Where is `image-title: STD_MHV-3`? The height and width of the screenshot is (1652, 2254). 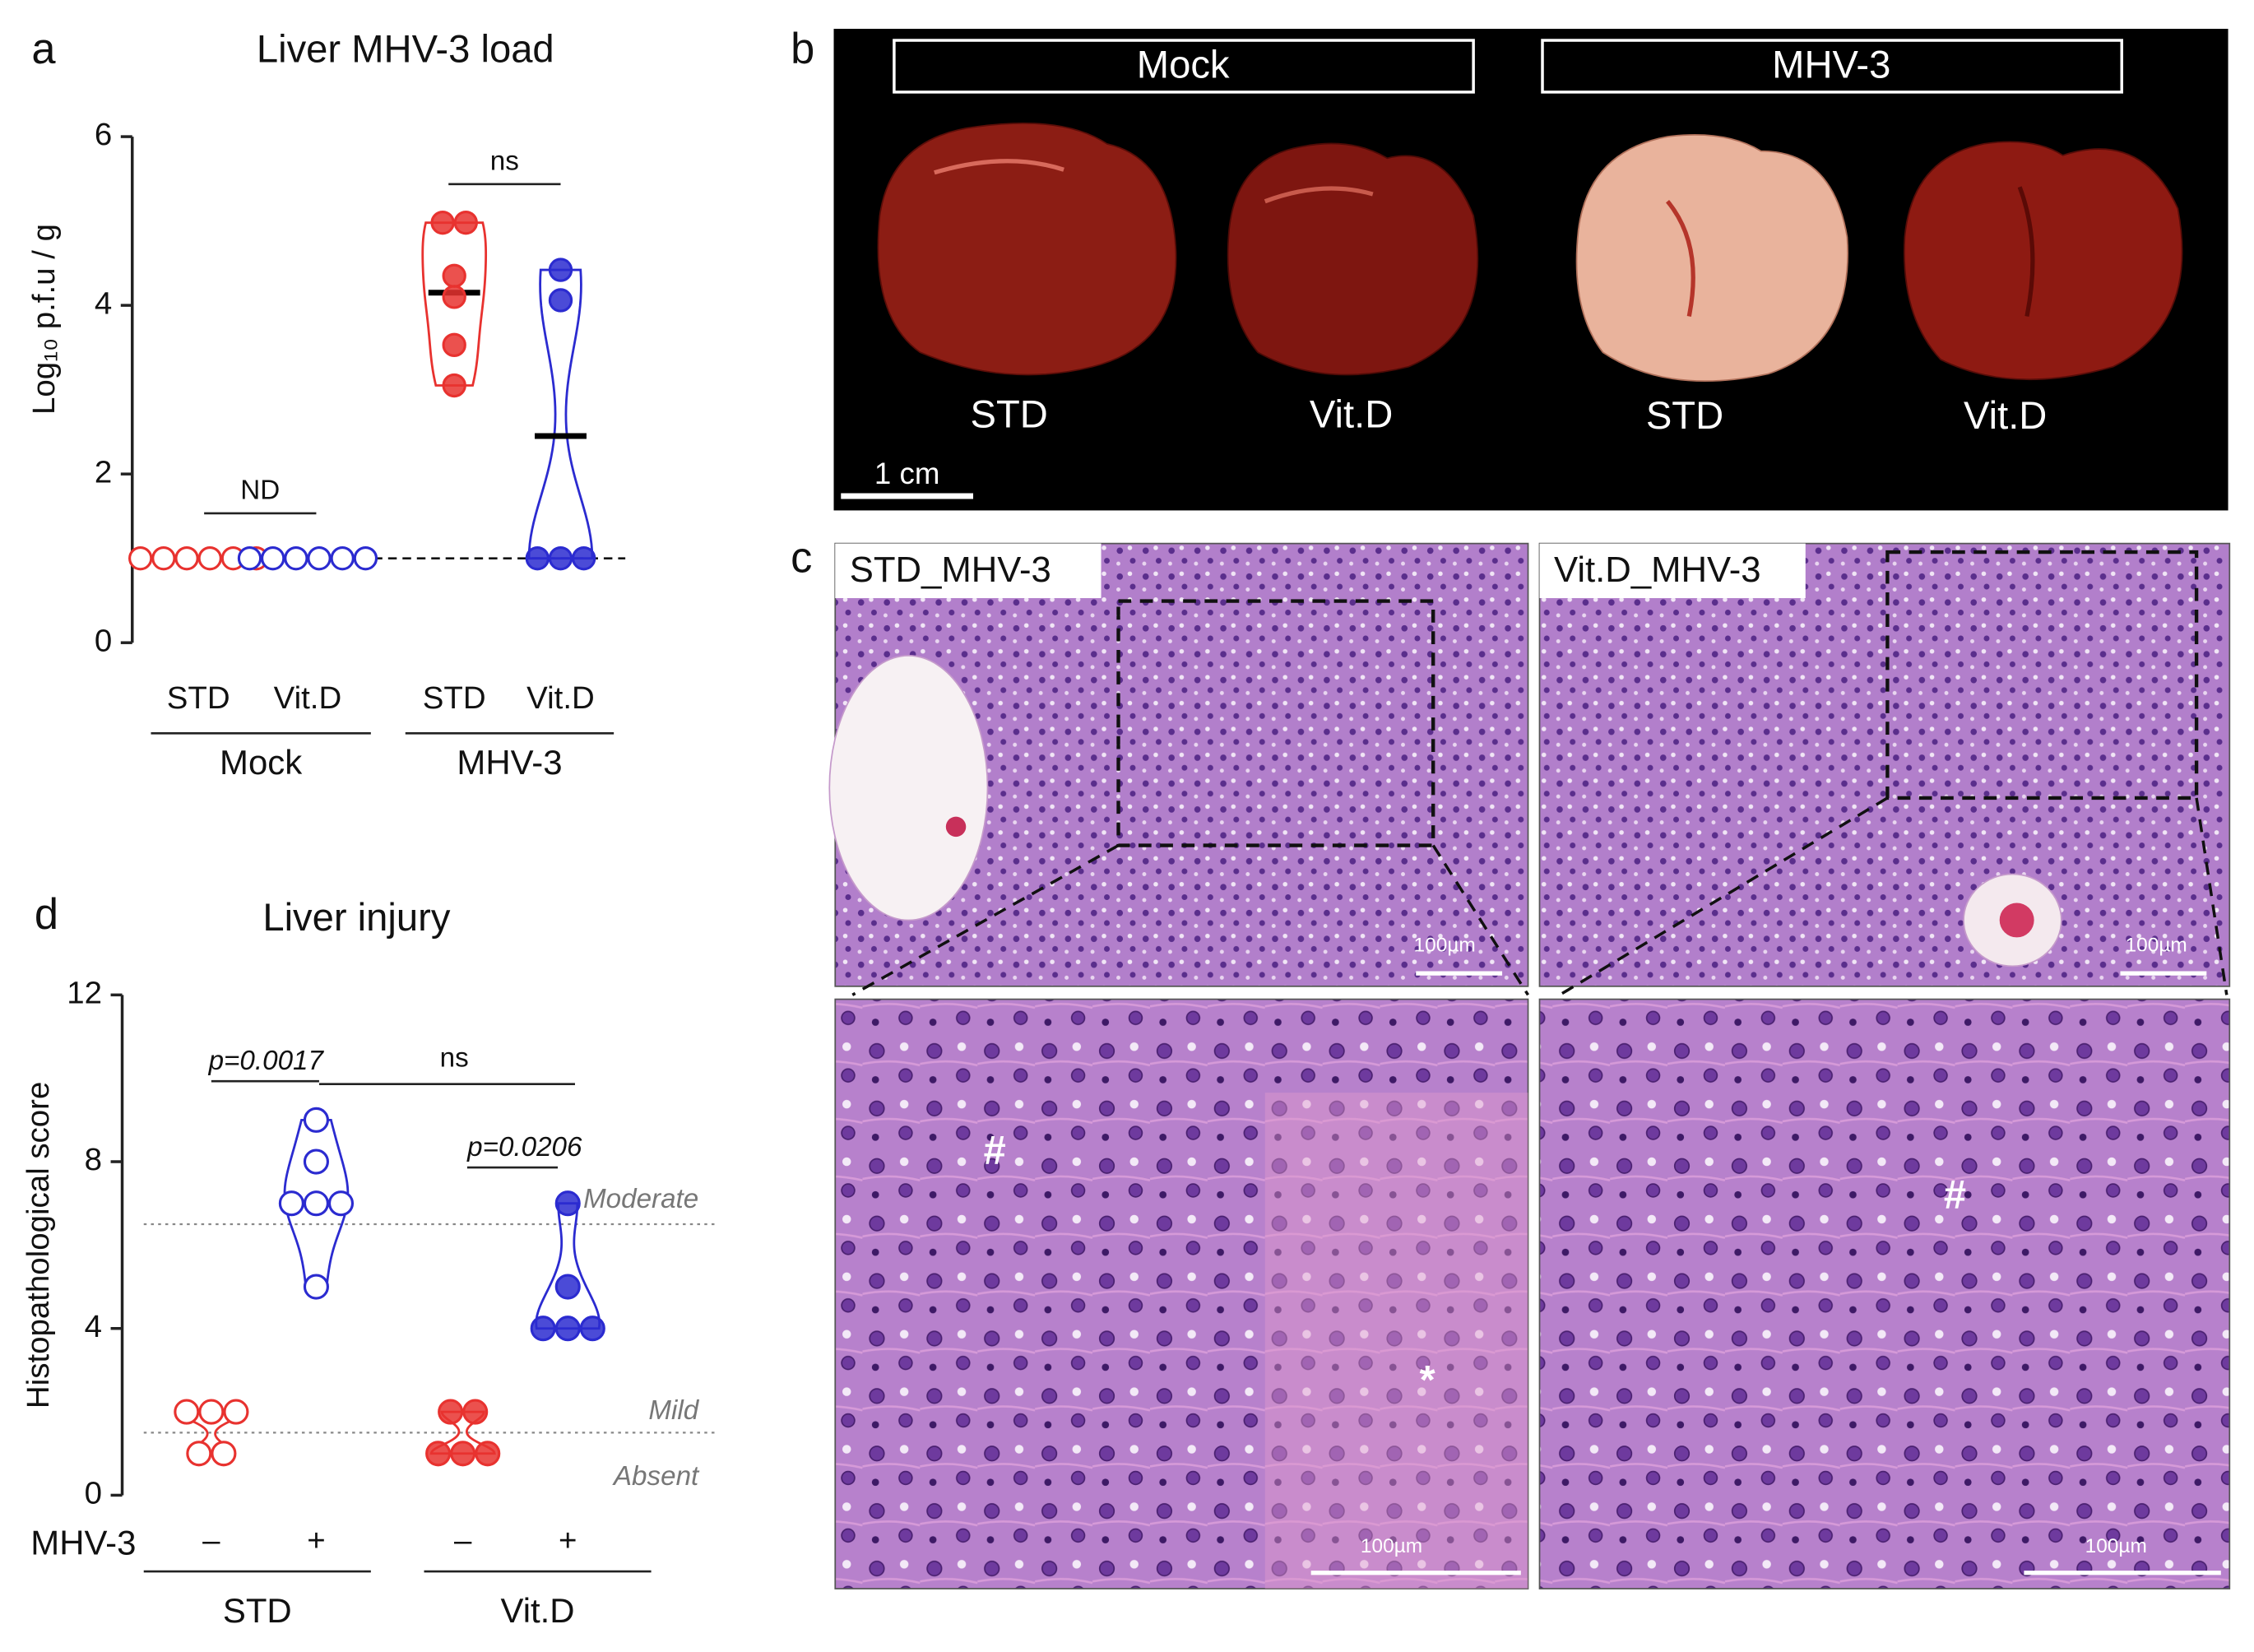 image-title: STD_MHV-3 is located at coordinates (950, 570).